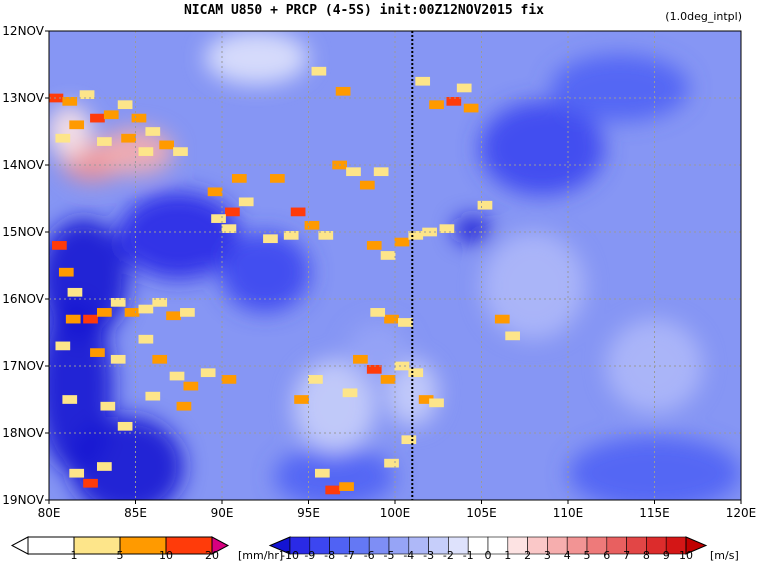 The image size is (758, 561). I want to click on wind-colorbar-label-7: -3, so click(428, 555).